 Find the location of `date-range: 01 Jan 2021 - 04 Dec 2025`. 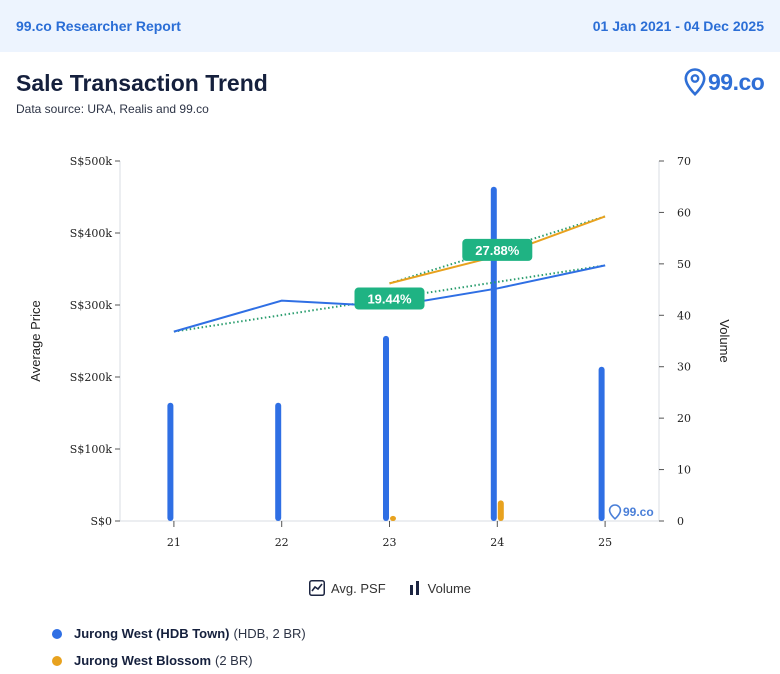

date-range: 01 Jan 2021 - 04 Dec 2025 is located at coordinates (678, 26).